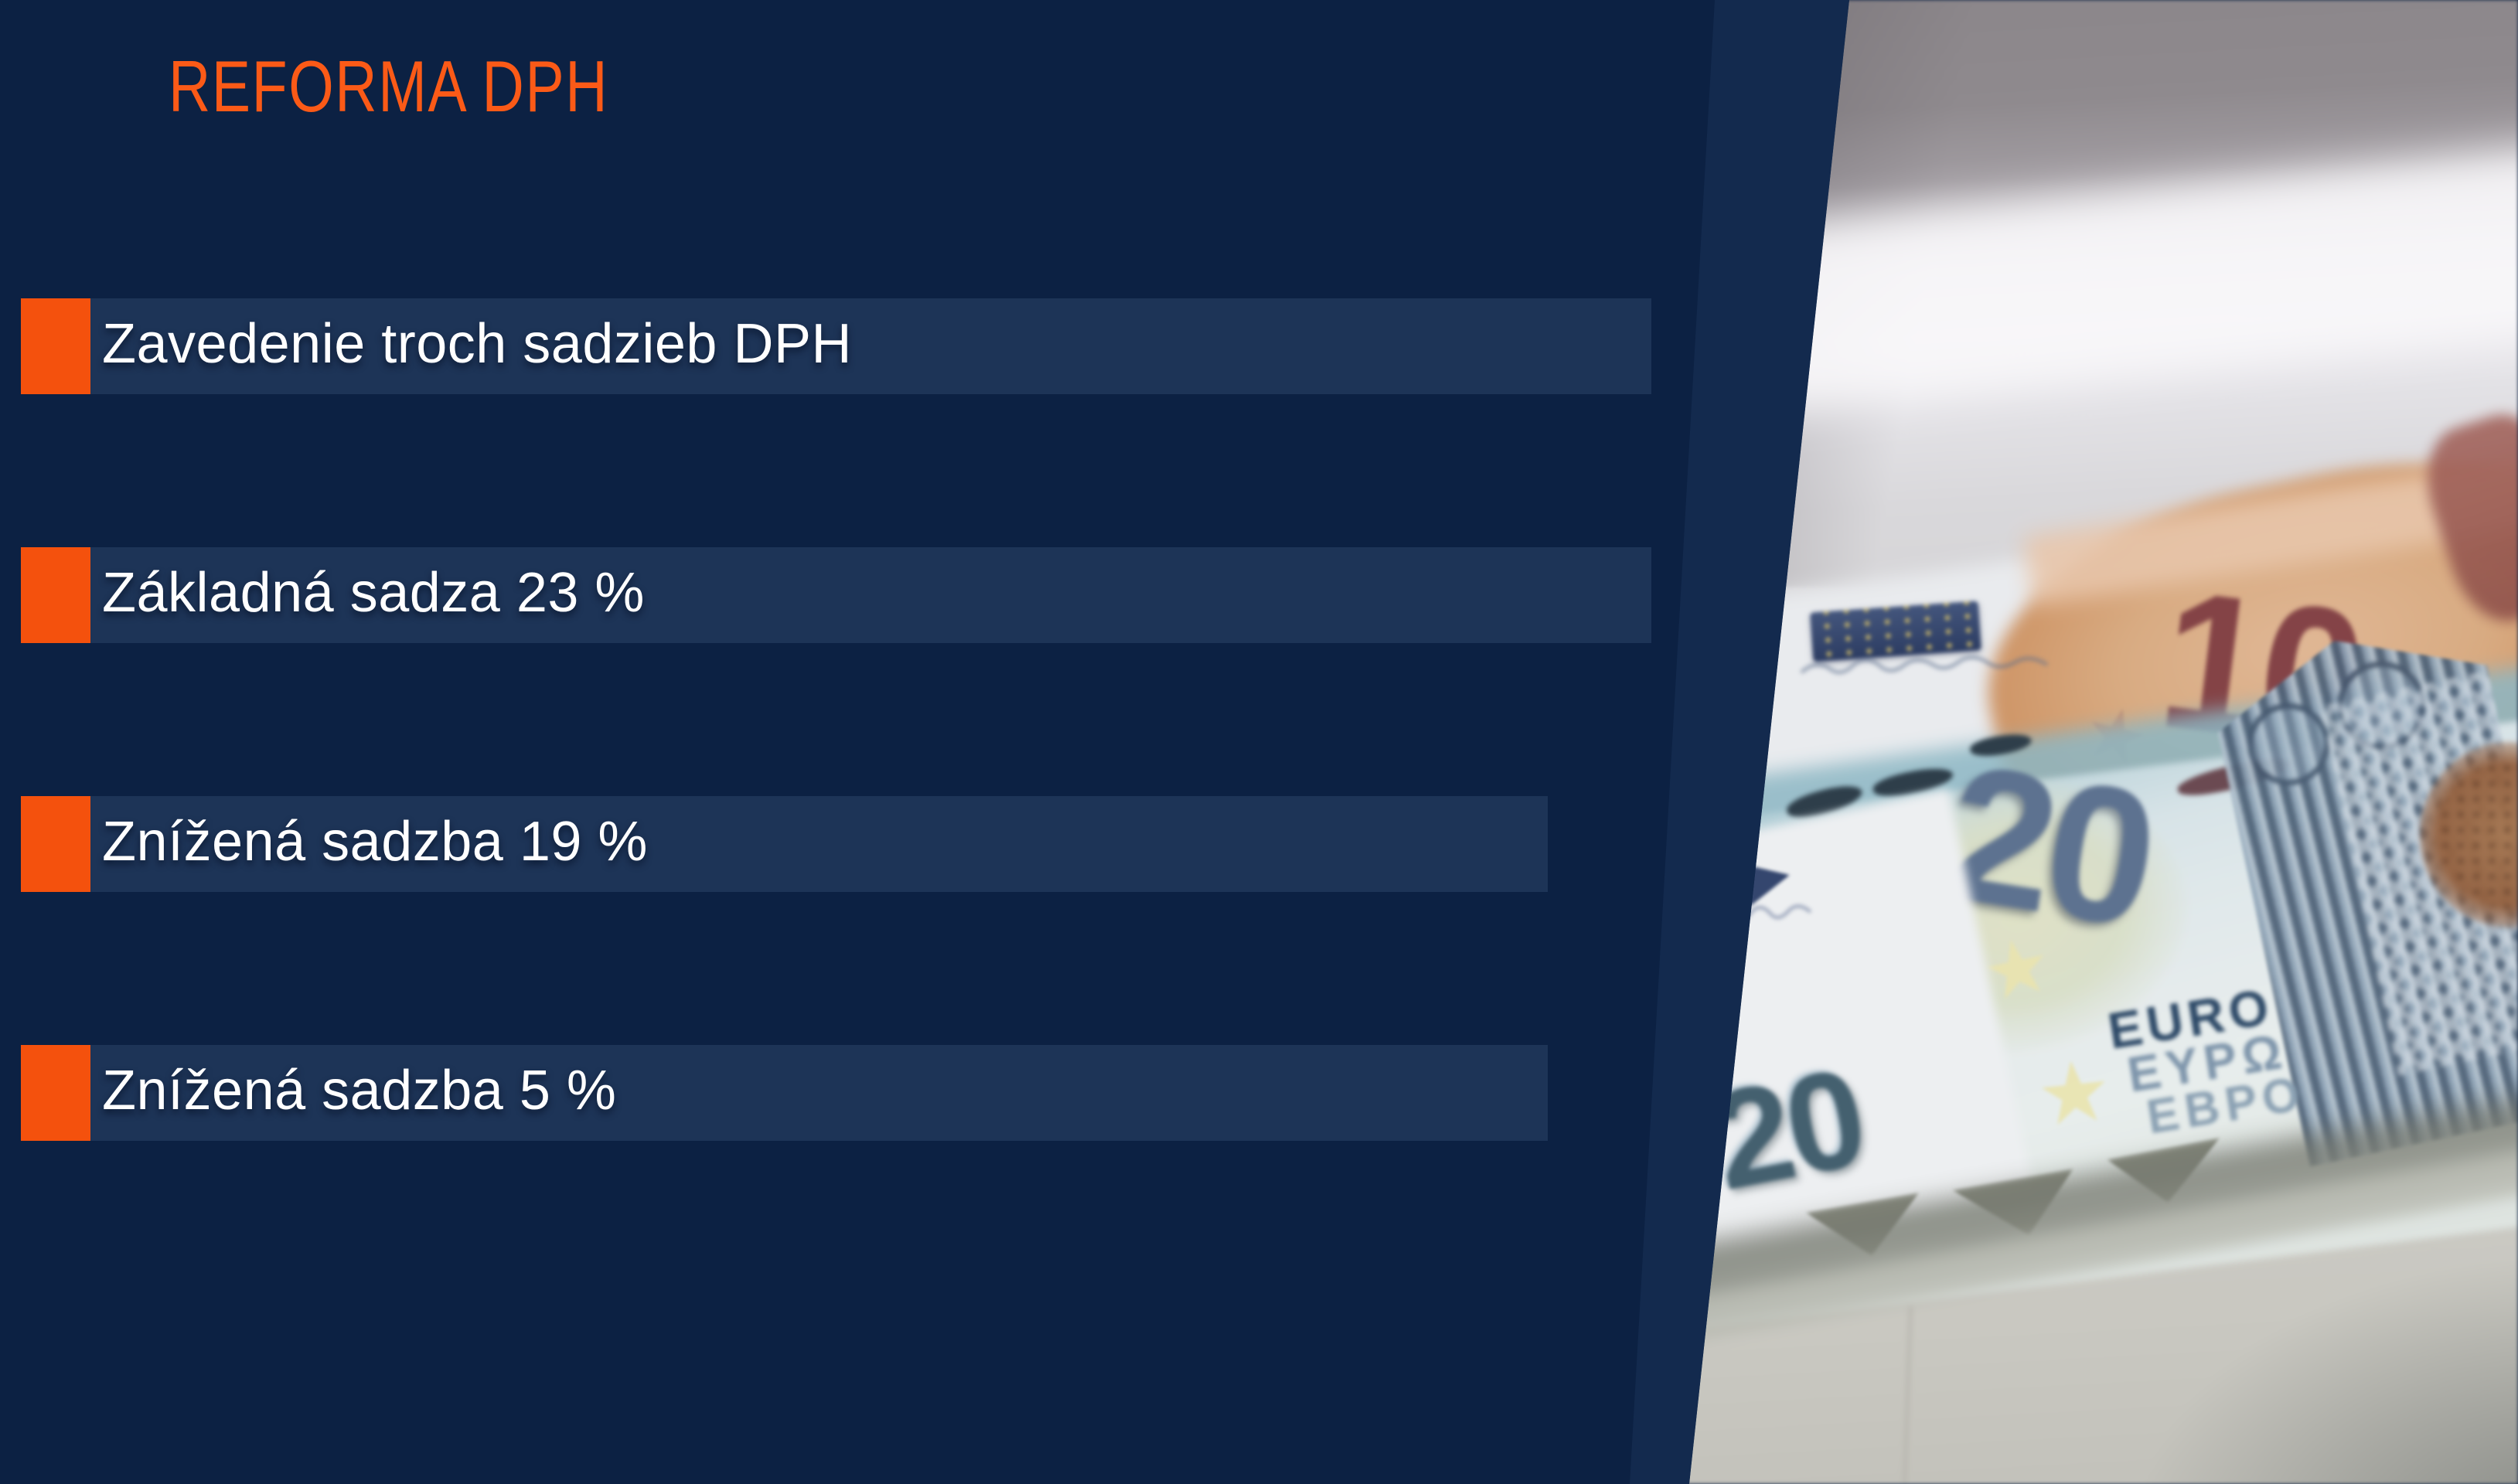  Describe the element at coordinates (359, 1091) in the screenshot. I see `list-item-label: Znížená sadzba 5 %` at that location.